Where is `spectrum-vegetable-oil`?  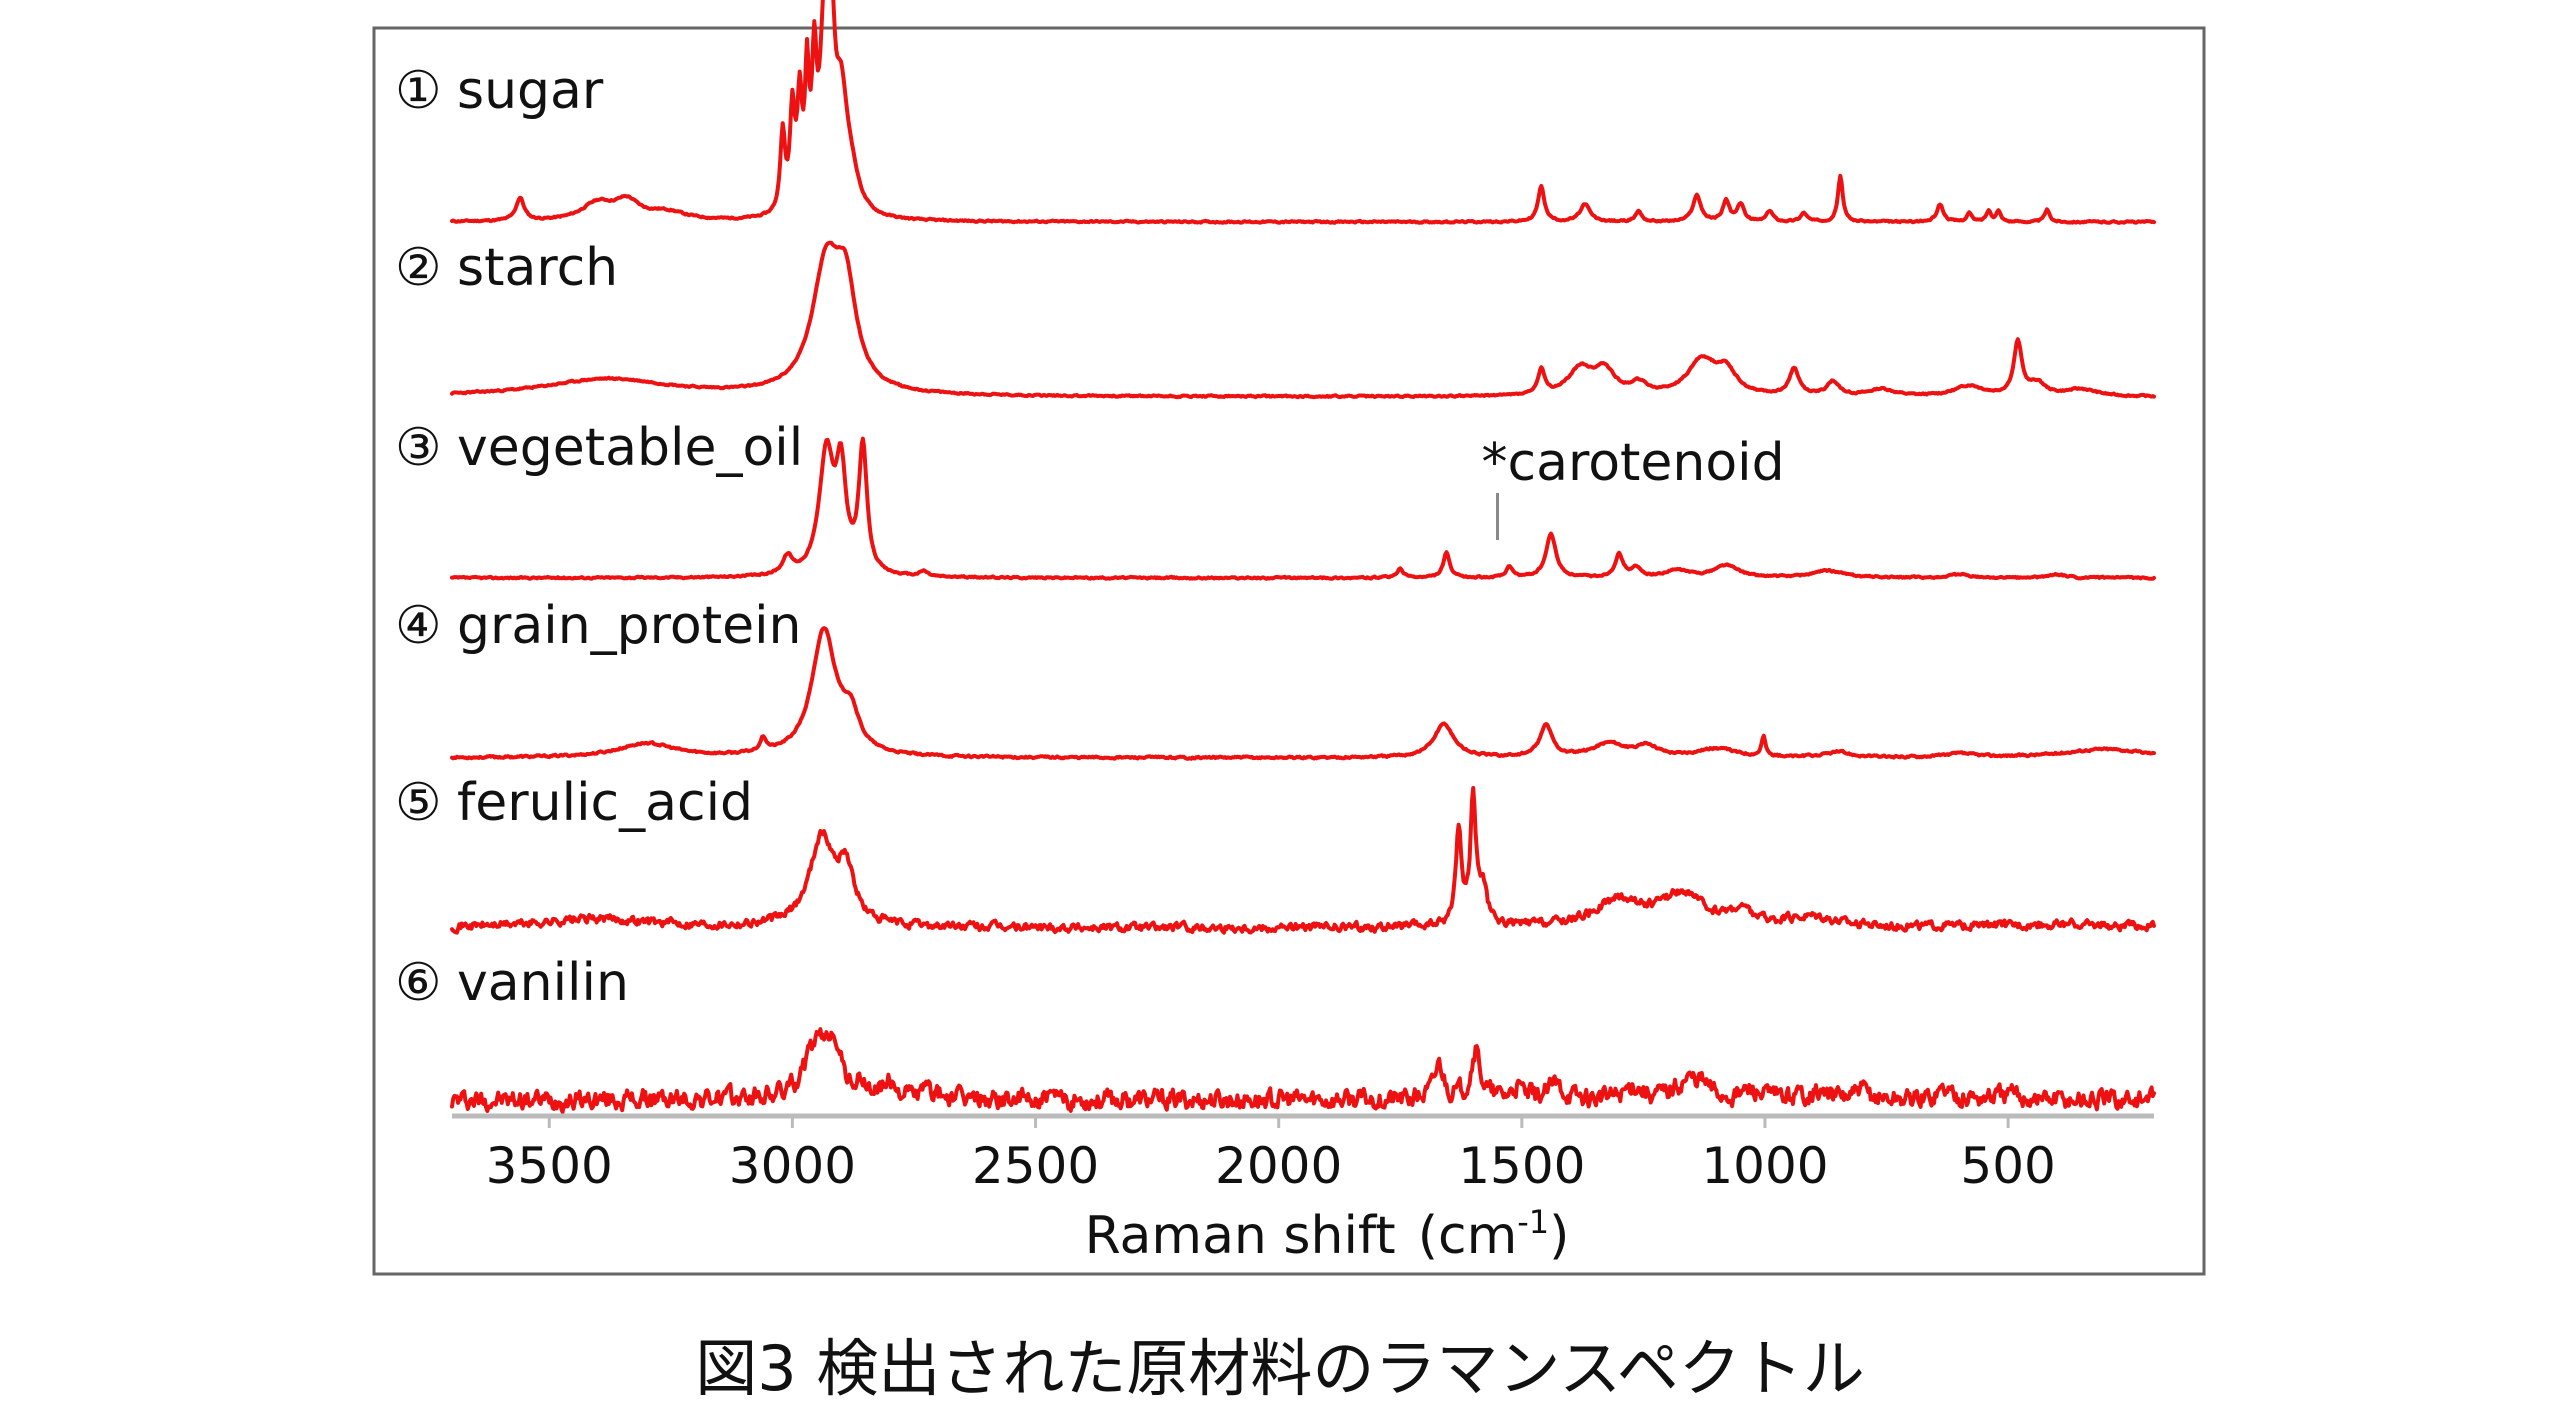
spectrum-vegetable-oil is located at coordinates (1303, 508).